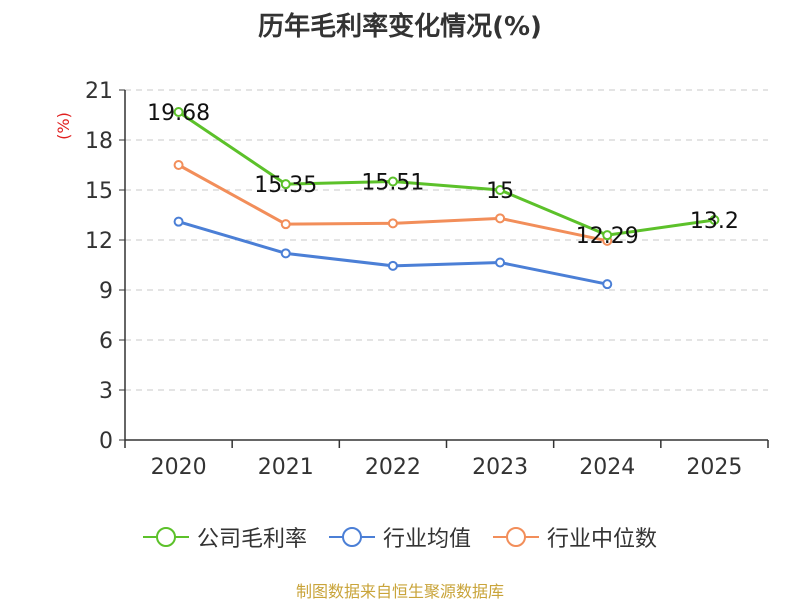 The height and width of the screenshot is (602, 800). What do you see at coordinates (251, 539) in the screenshot?
I see `legend-label: 公司毛利率` at bounding box center [251, 539].